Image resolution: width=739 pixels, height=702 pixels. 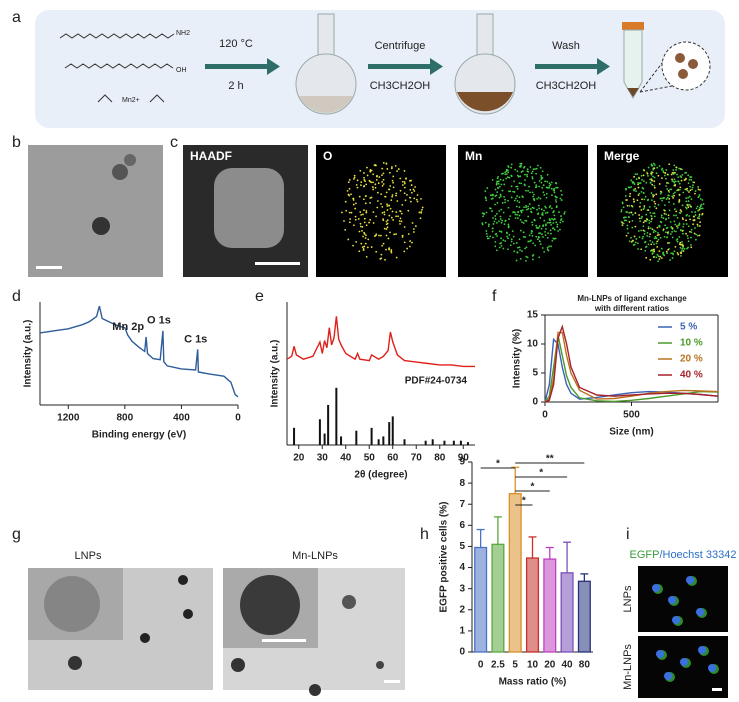 What do you see at coordinates (473, 156) in the screenshot?
I see `map-label: Mn` at bounding box center [473, 156].